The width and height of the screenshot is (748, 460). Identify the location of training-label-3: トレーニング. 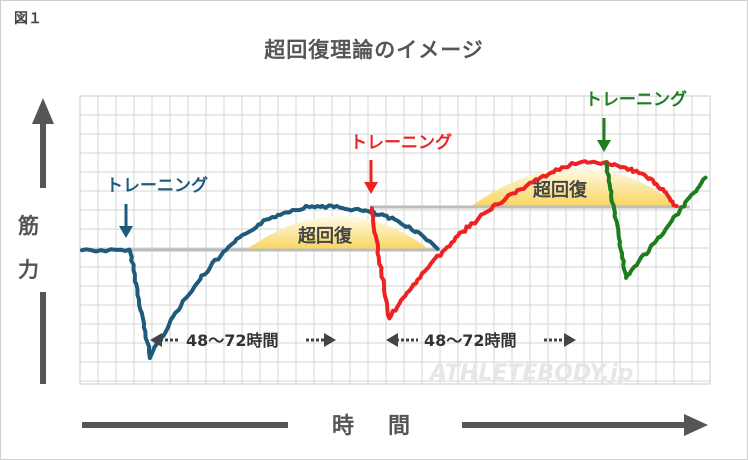
(636, 99).